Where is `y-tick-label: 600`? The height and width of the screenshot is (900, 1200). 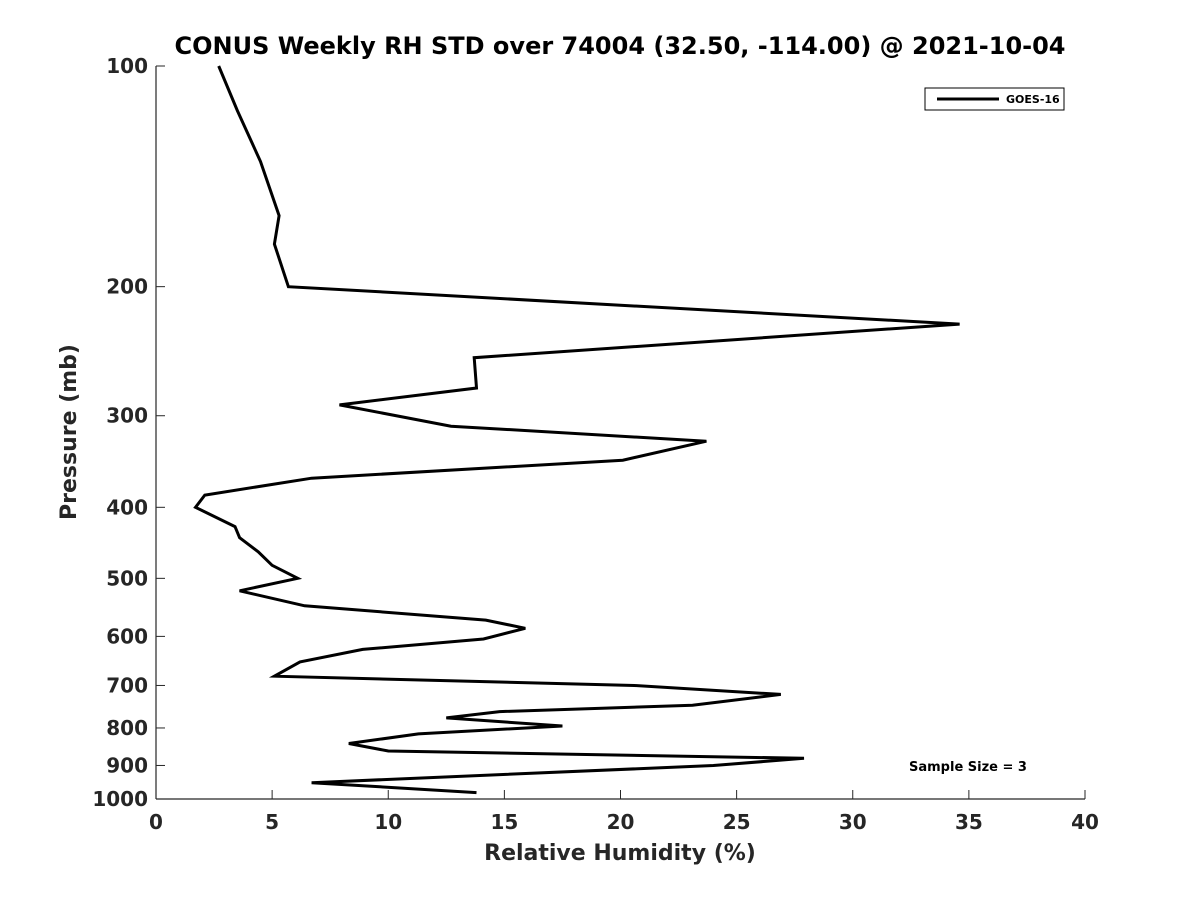 y-tick-label: 600 is located at coordinates (127, 636).